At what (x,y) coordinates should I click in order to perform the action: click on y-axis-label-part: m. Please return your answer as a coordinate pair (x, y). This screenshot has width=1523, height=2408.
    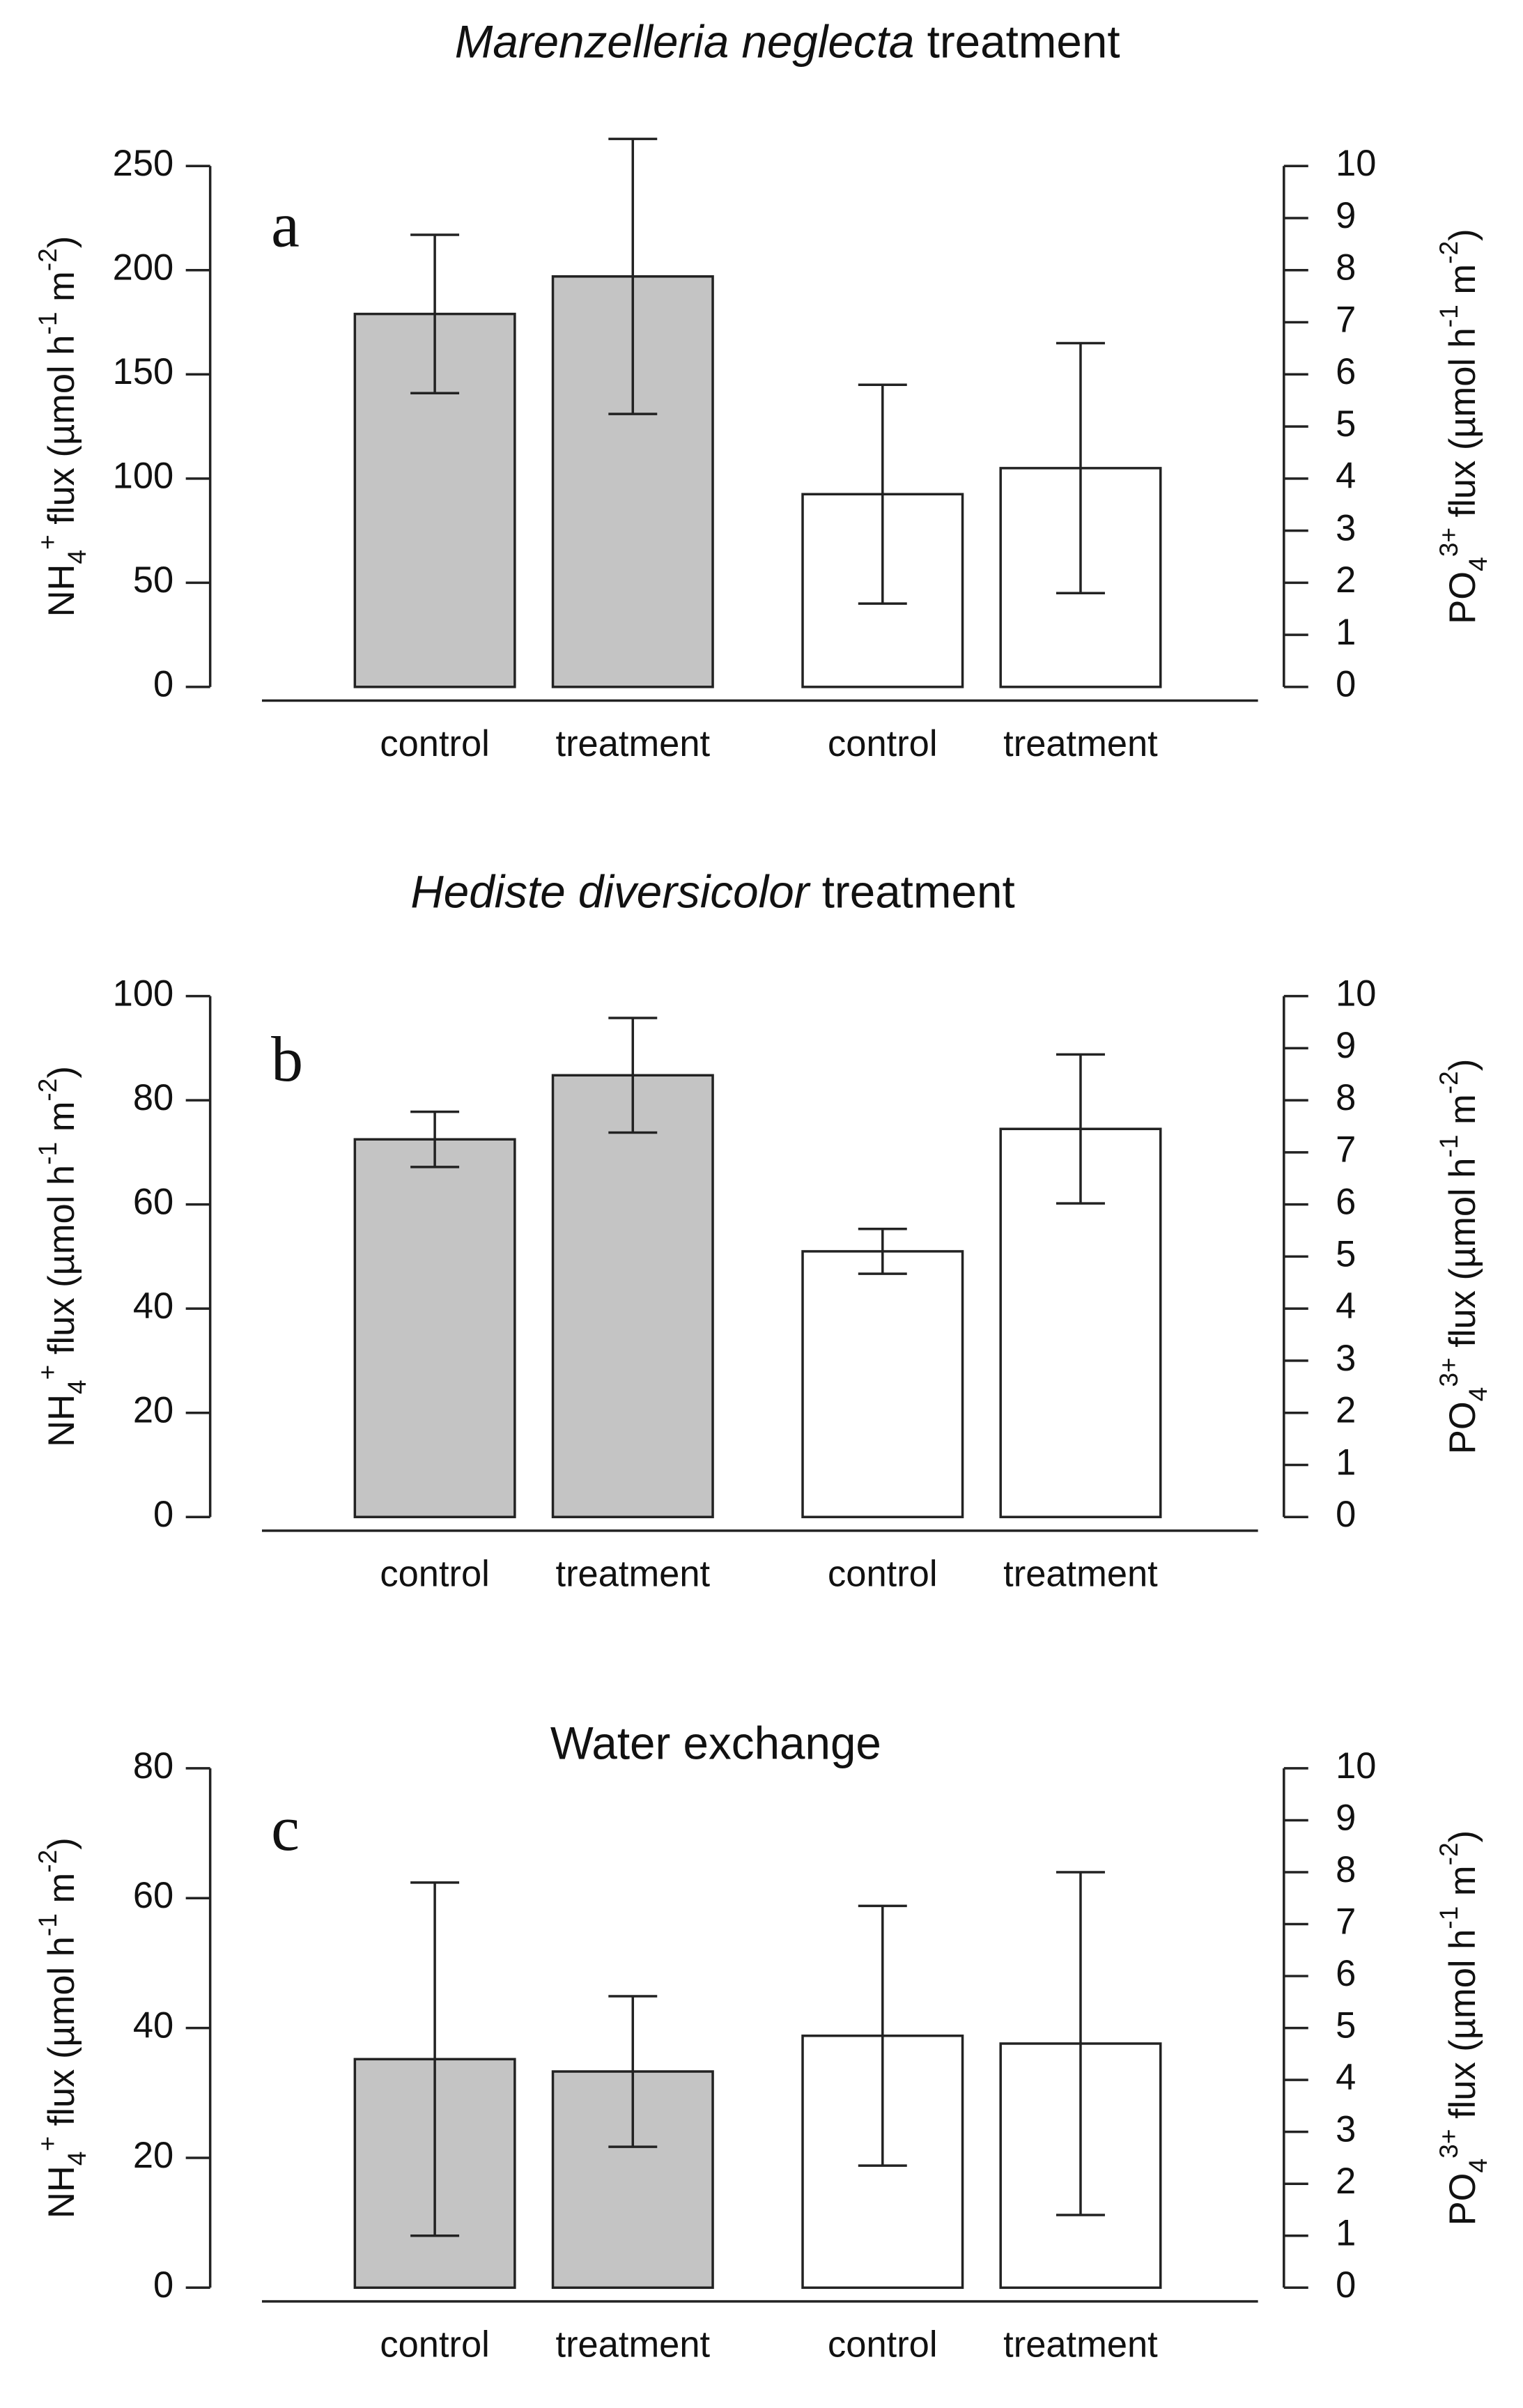
    Looking at the image, I should click on (62, 1122).